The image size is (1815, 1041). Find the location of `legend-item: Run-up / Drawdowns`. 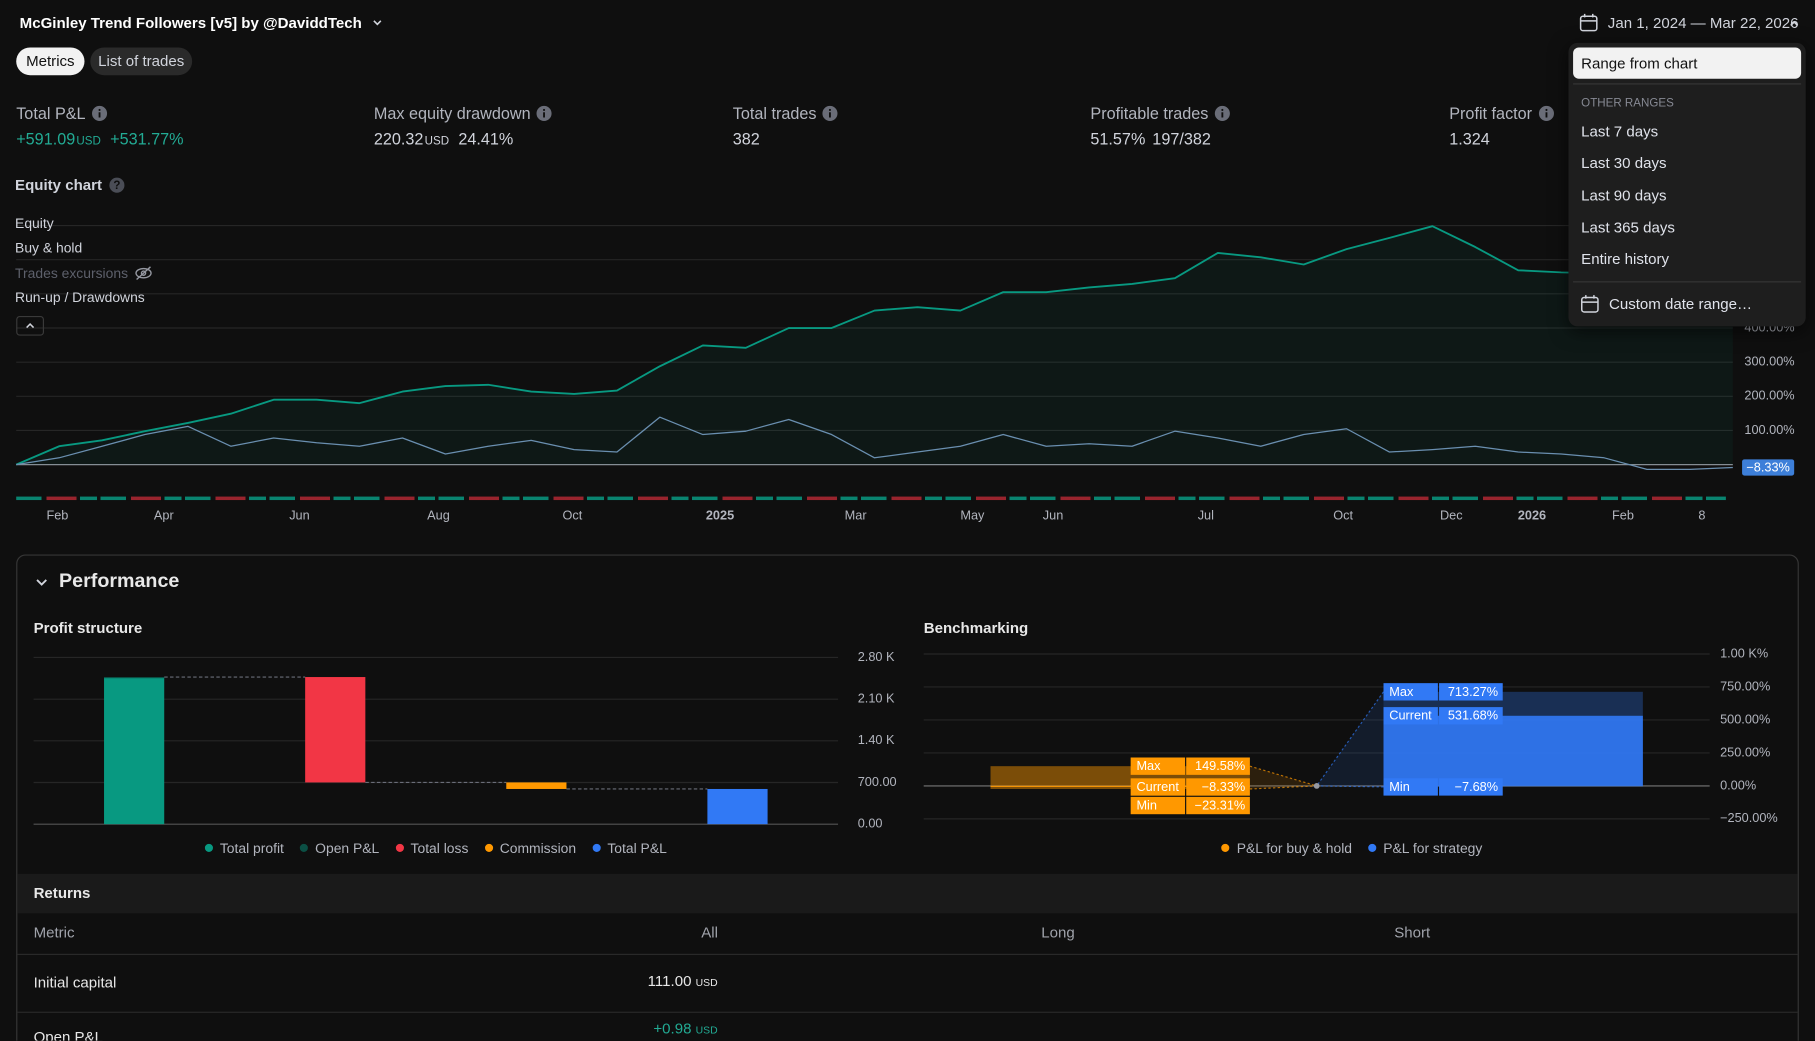

legend-item: Run-up / Drawdowns is located at coordinates (80, 297).